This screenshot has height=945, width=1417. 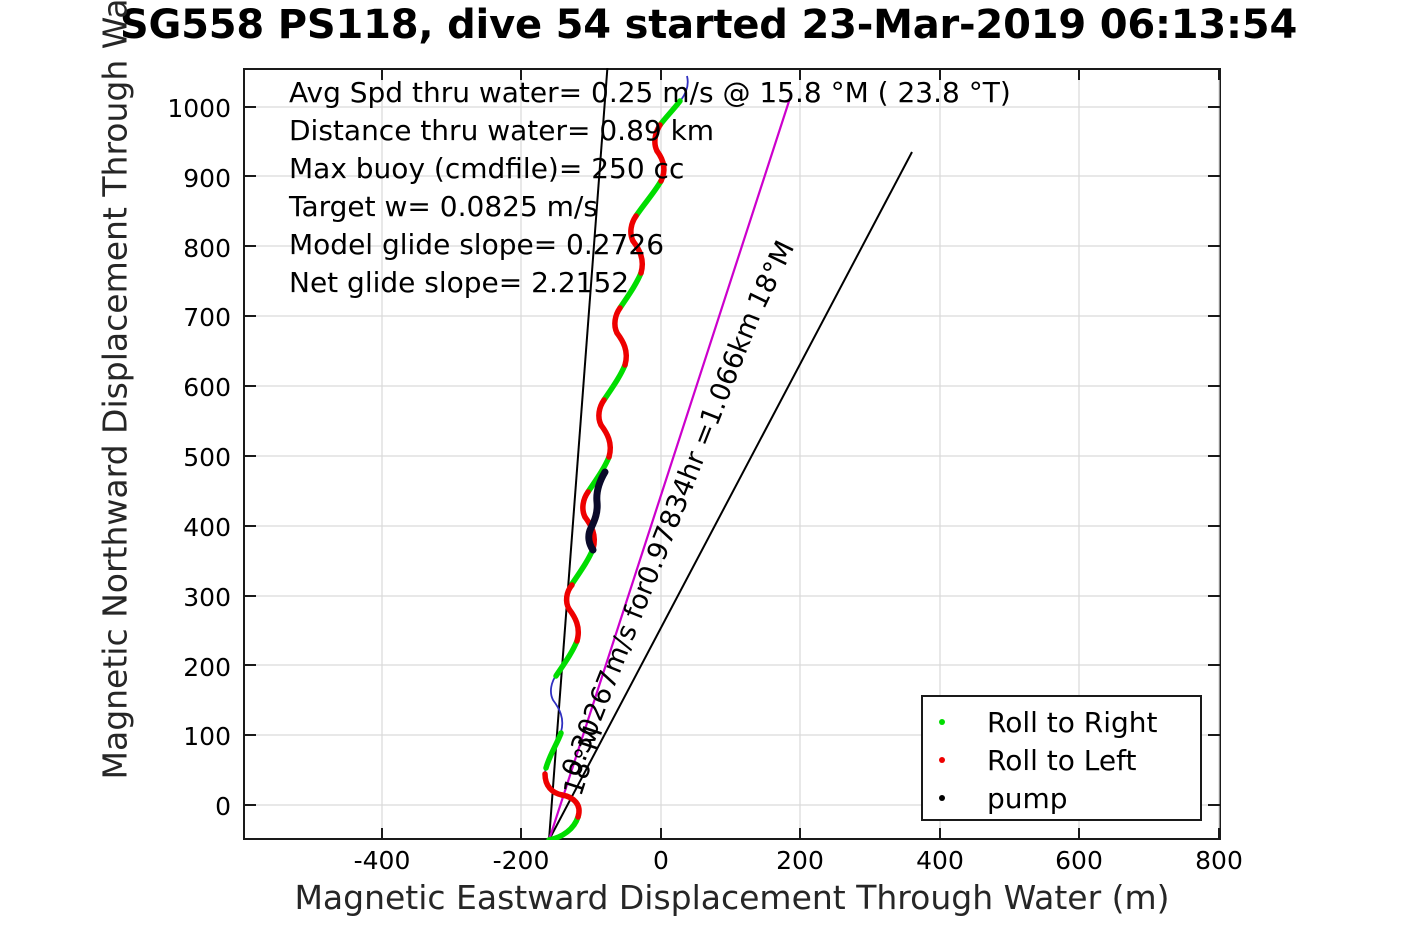 What do you see at coordinates (207, 387) in the screenshot?
I see `y-tick-600: 600` at bounding box center [207, 387].